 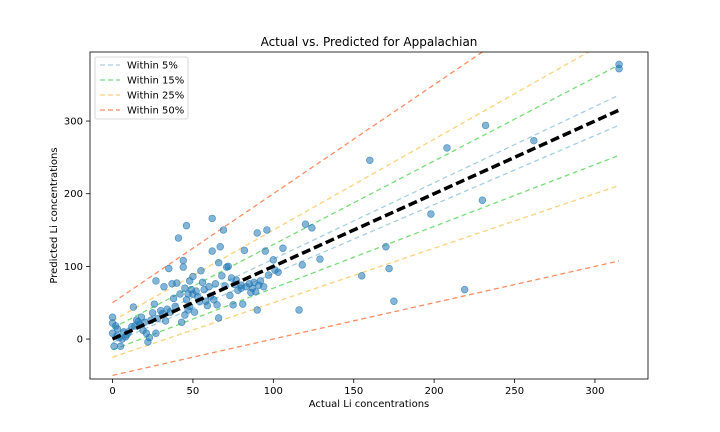 What do you see at coordinates (434, 391) in the screenshot?
I see `x-tick-label: 200` at bounding box center [434, 391].